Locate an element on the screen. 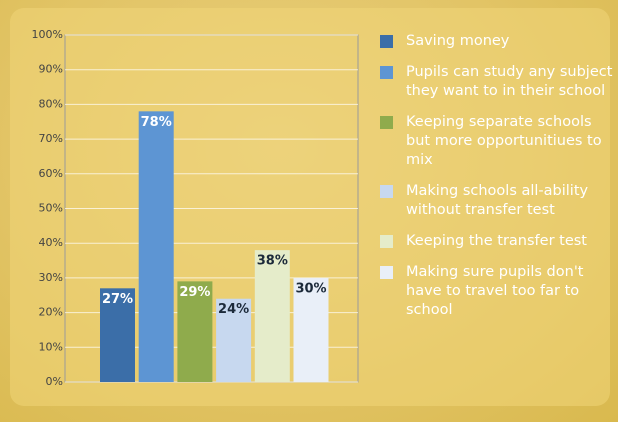  y-tick-label: 60% is located at coordinates (51, 173).